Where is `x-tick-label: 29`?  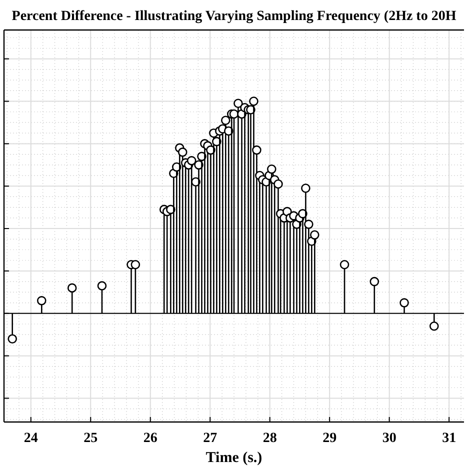
x-tick-label: 29 is located at coordinates (329, 438).